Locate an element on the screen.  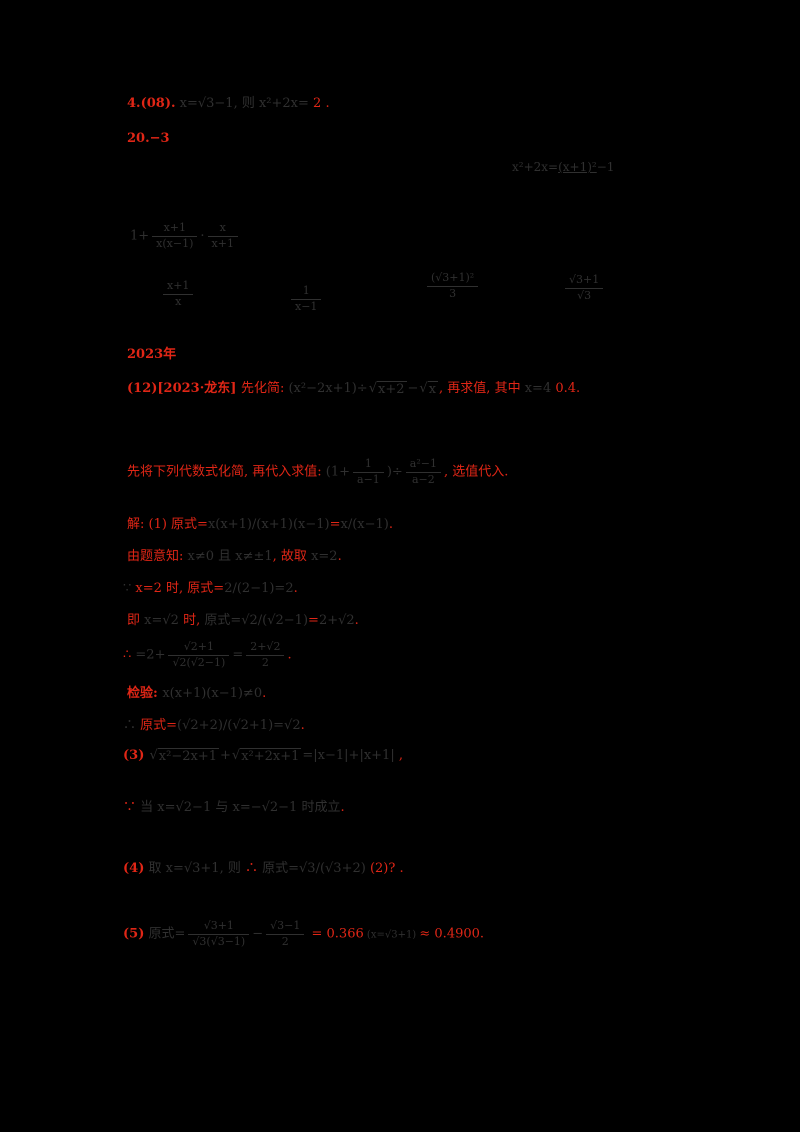
text-segment: 由题意知: is located at coordinates (157, 556).